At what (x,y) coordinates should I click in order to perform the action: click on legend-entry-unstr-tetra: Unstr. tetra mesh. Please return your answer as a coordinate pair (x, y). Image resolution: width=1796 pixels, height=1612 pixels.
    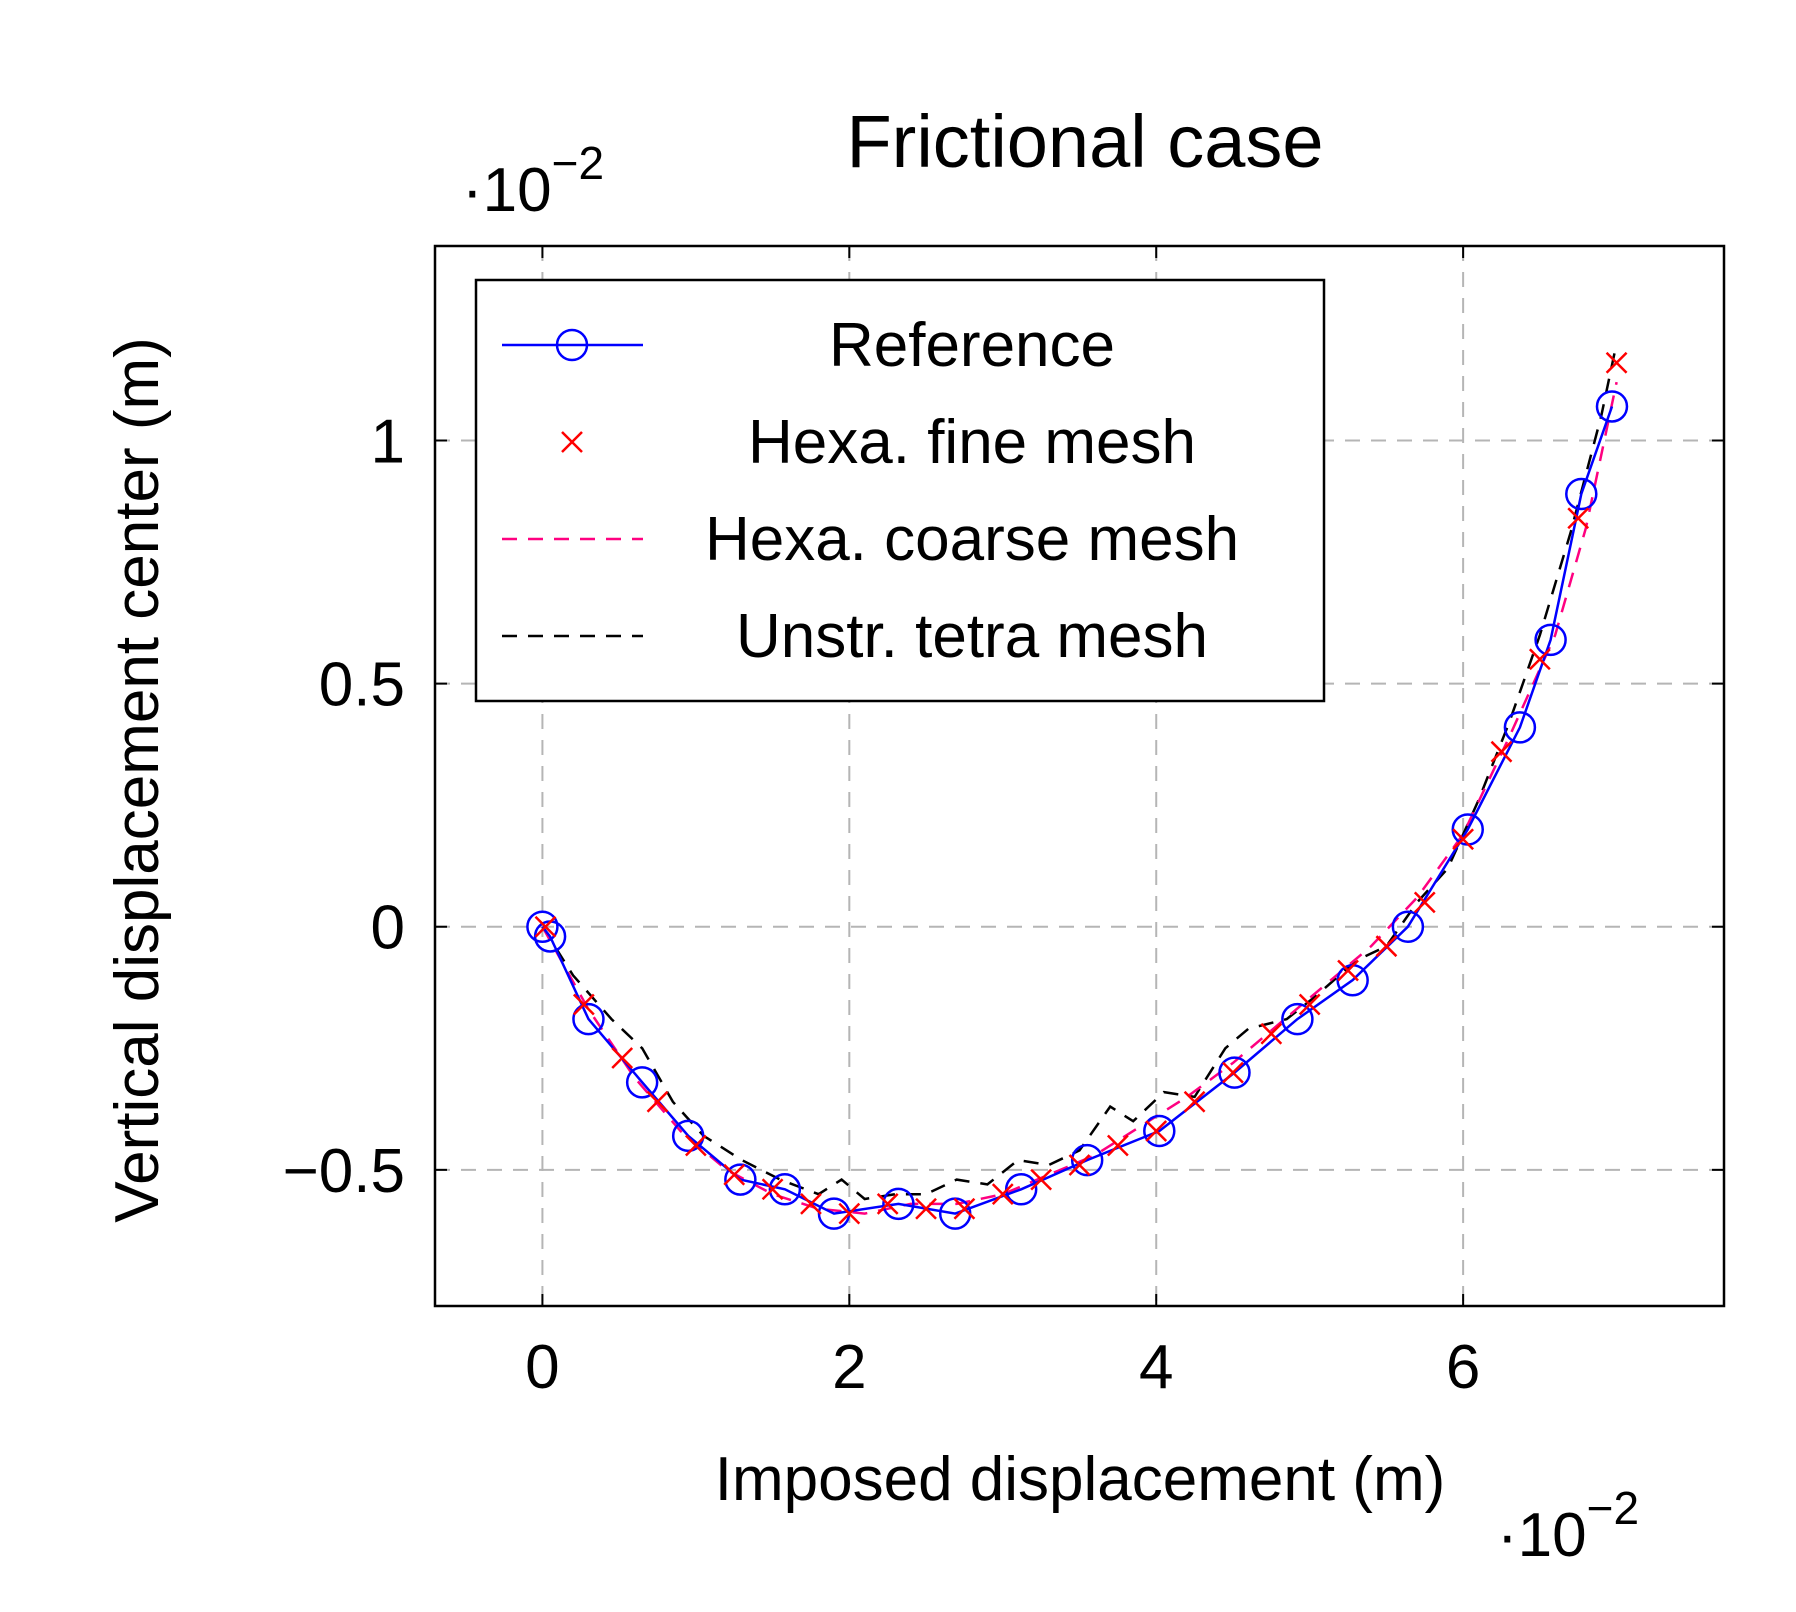
    Looking at the image, I should click on (855, 636).